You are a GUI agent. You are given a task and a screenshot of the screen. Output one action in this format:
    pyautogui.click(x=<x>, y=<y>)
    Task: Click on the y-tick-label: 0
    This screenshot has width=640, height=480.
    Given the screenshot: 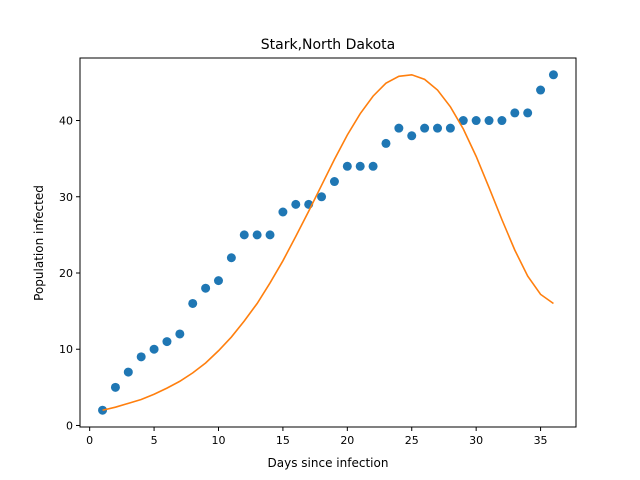 What is the action you would take?
    pyautogui.click(x=69, y=425)
    